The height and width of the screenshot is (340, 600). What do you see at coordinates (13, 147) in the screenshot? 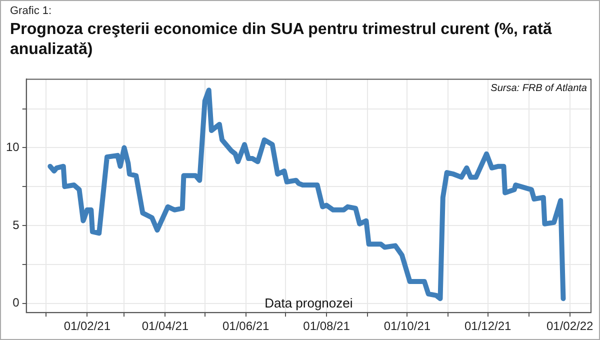
I see `y-tick-label: 10` at bounding box center [13, 147].